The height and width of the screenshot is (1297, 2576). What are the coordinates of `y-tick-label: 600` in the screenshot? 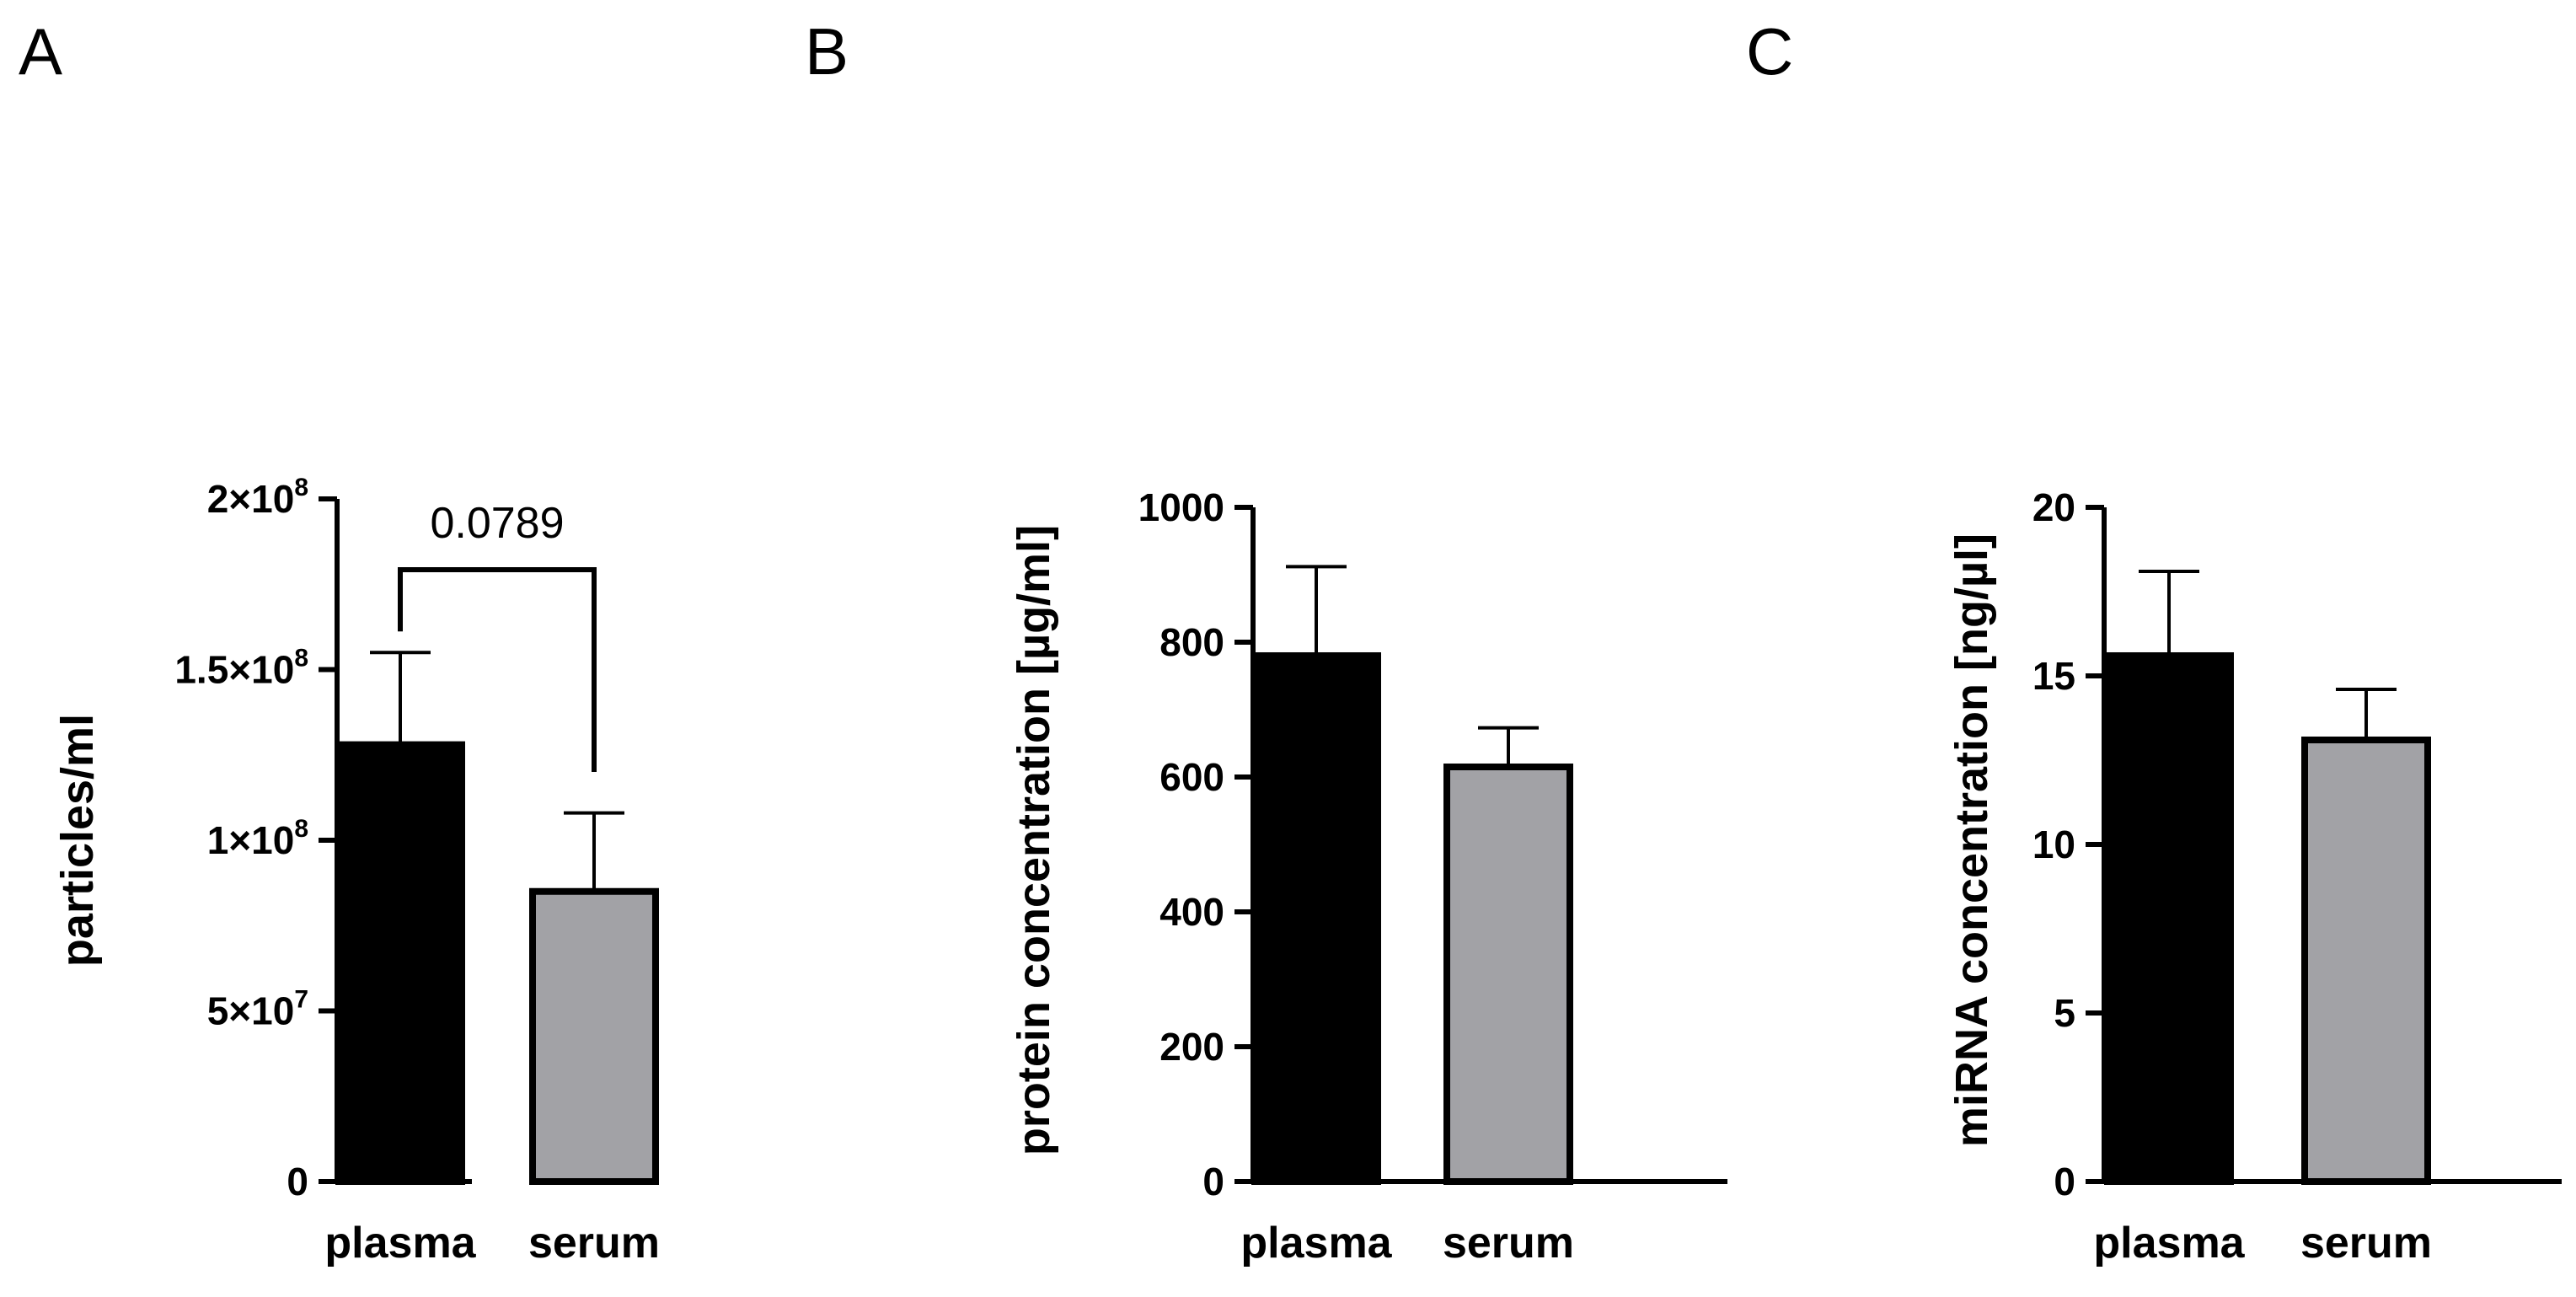 It's located at (1191, 777).